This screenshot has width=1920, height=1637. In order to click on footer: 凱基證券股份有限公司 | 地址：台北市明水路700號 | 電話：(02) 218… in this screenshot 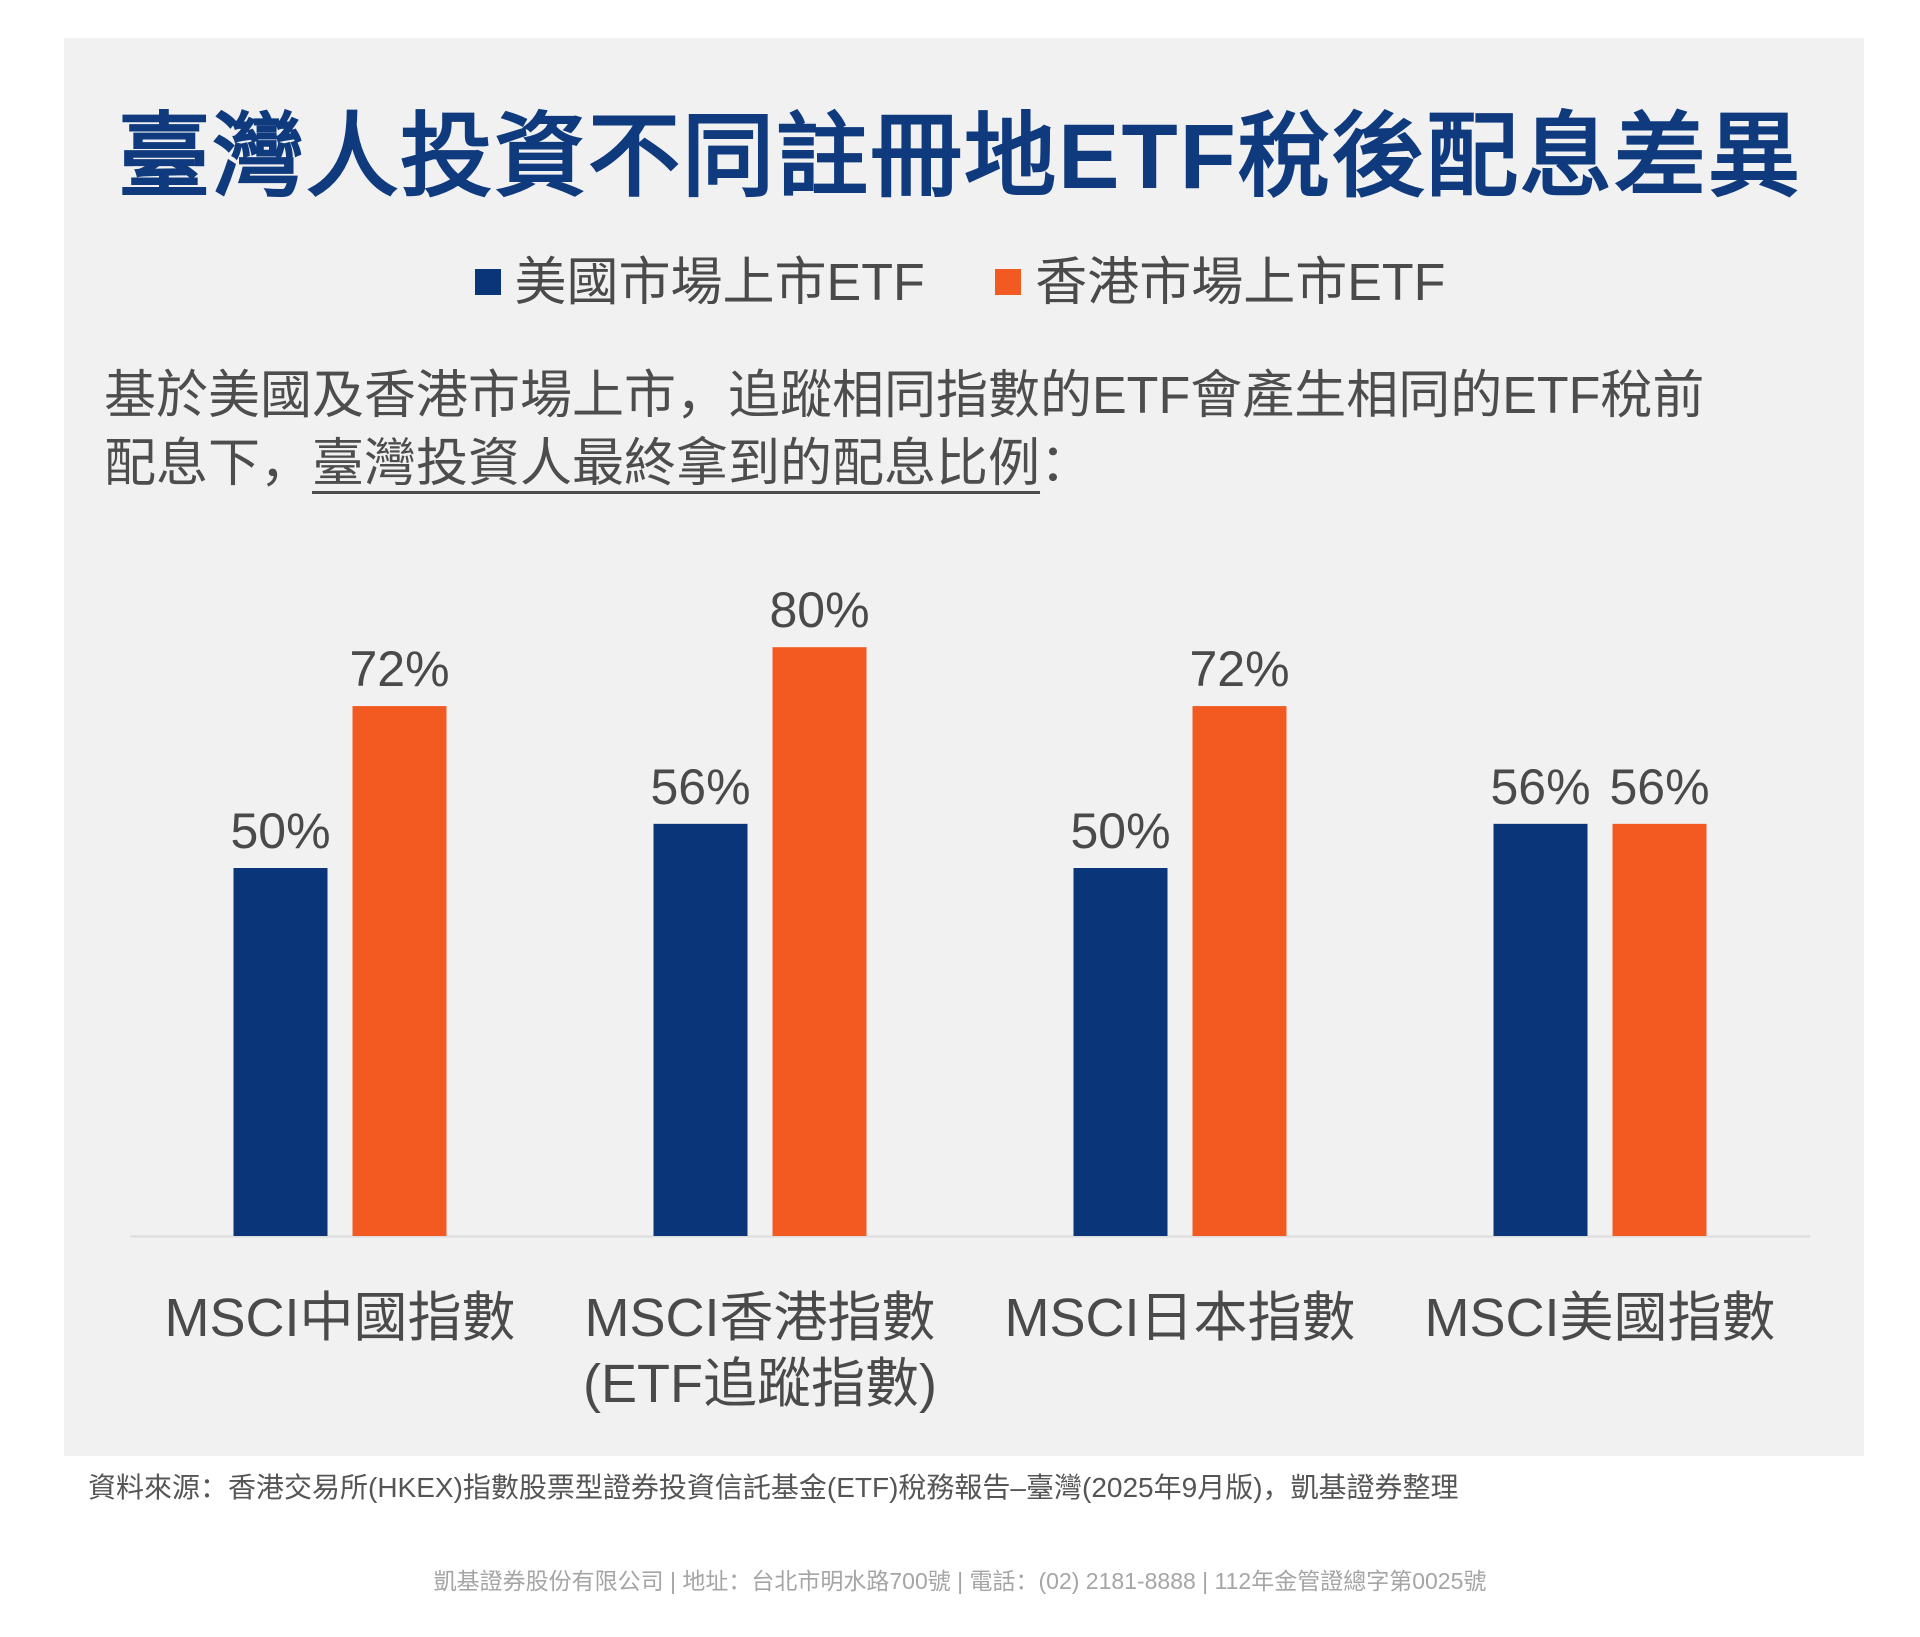, I will do `click(960, 1581)`.